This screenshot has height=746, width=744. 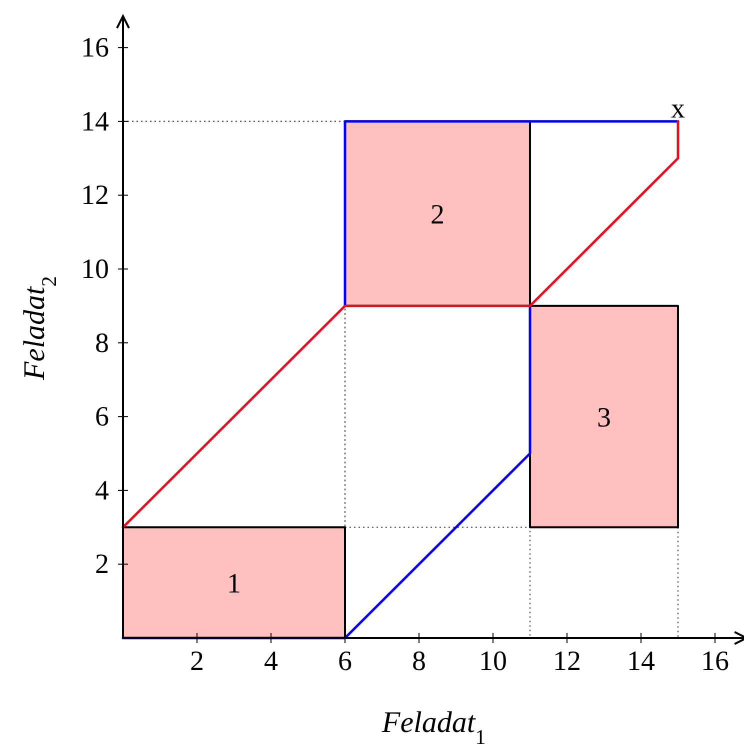 I want to click on y-tick-label: 10, so click(x=95, y=269).